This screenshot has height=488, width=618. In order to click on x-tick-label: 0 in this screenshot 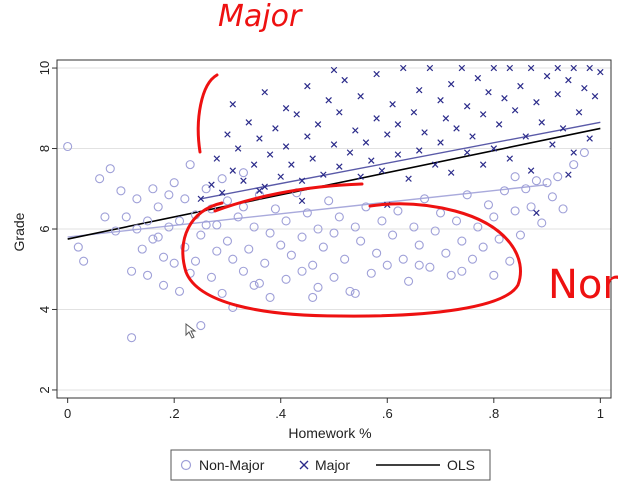, I will do `click(67, 413)`.